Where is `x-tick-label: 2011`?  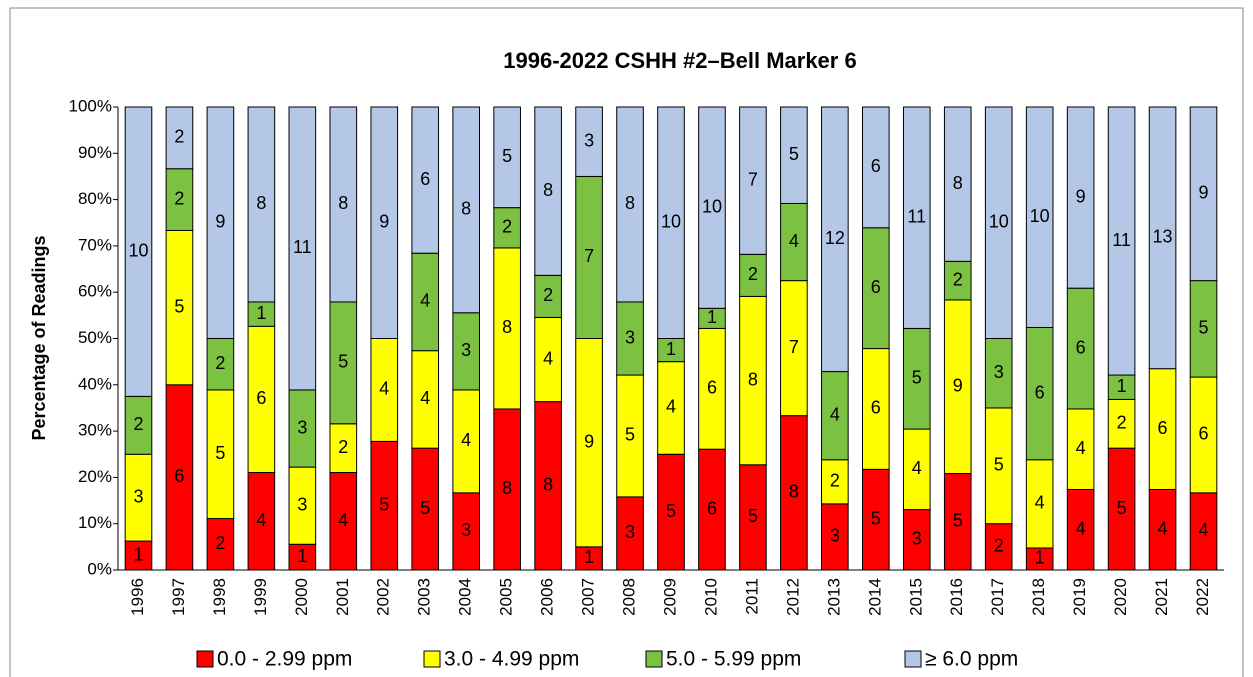 x-tick-label: 2011 is located at coordinates (751, 596).